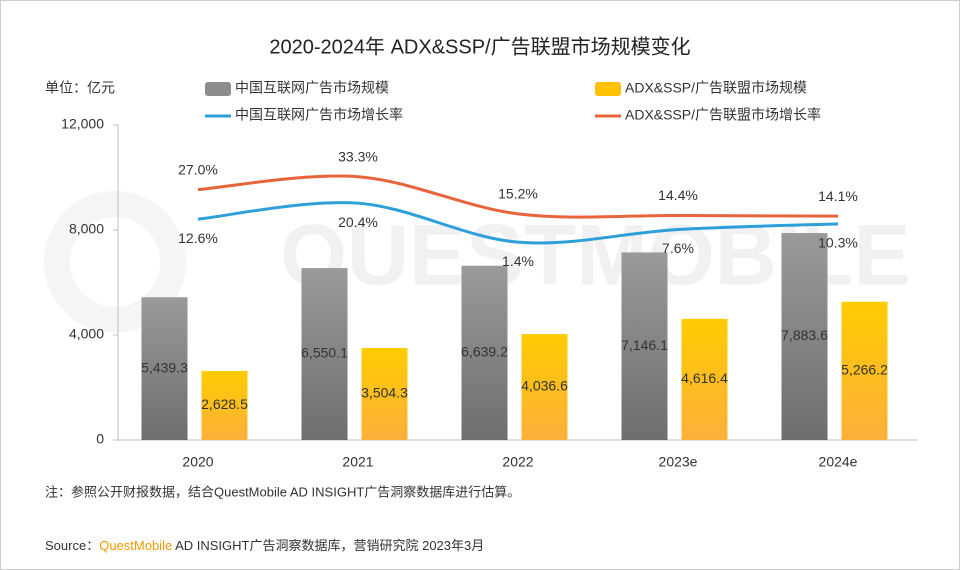  I want to click on line-value-label: 15.2%, so click(518, 194).